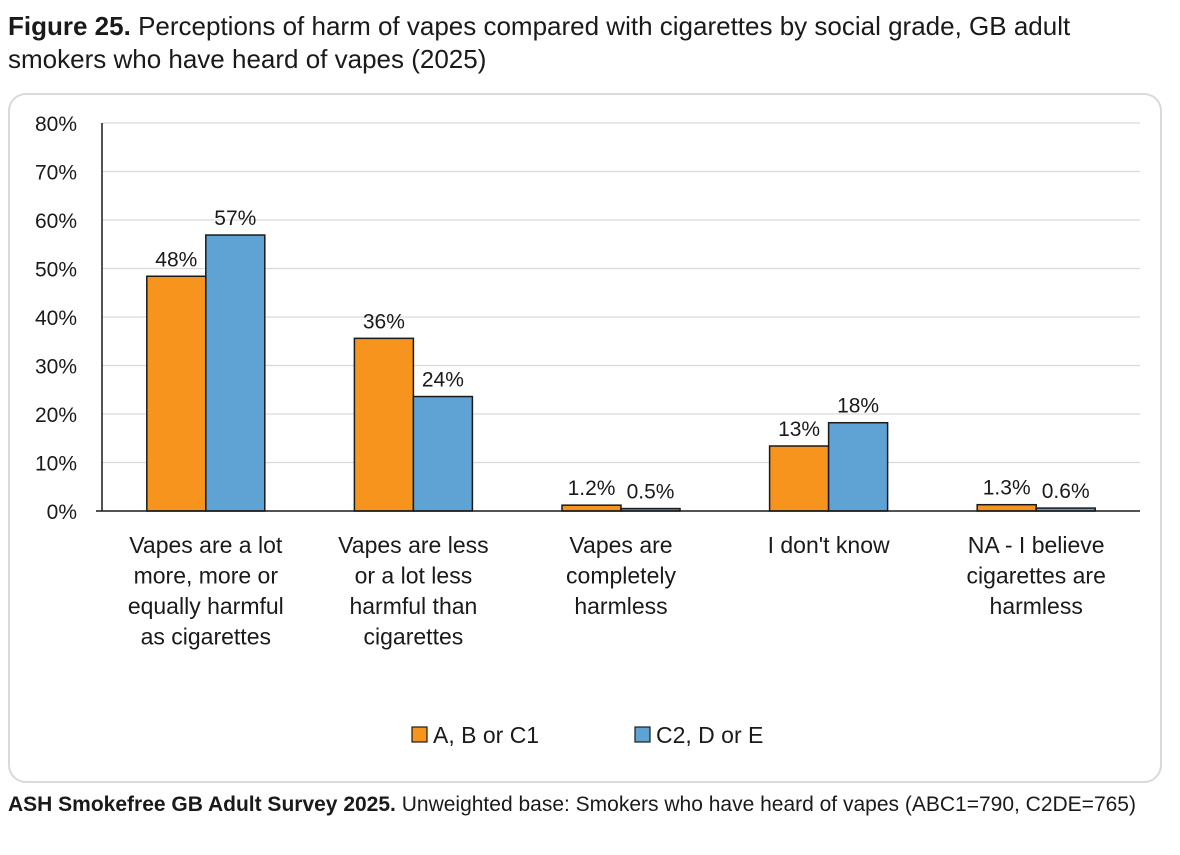 The height and width of the screenshot is (855, 1180). I want to click on data-label: 0.6%, so click(1066, 491).